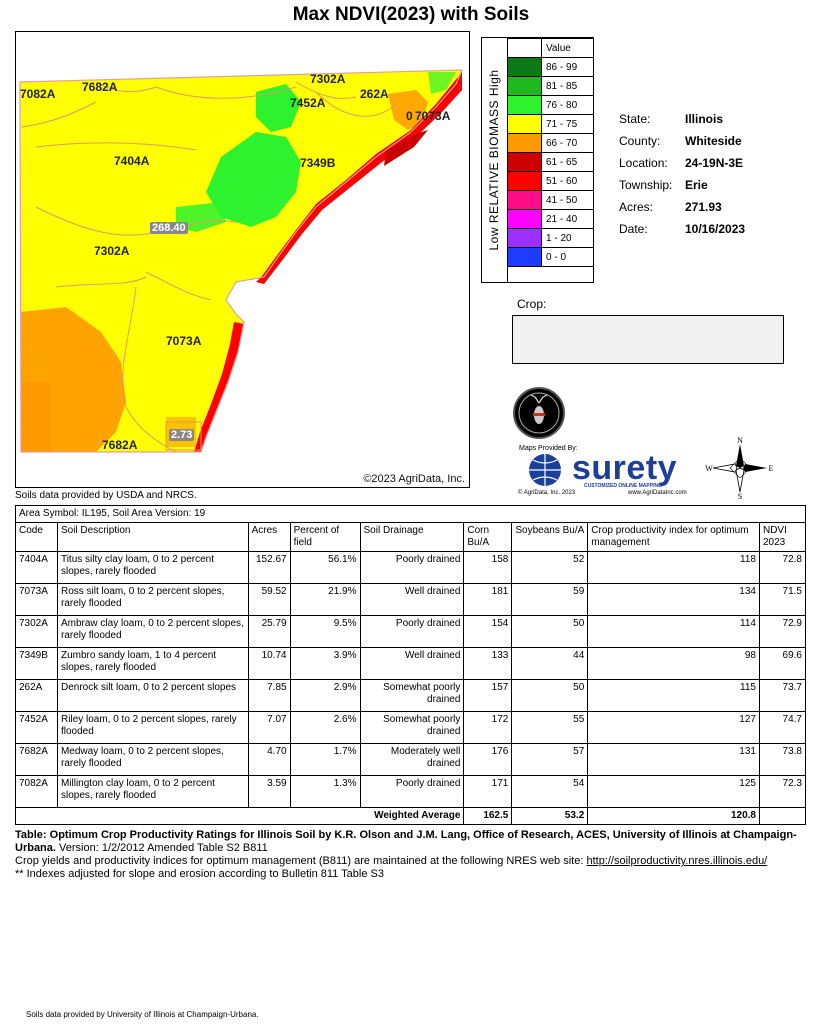 The image size is (822, 1024). I want to click on legend-row: 0 - 0, so click(550, 257).